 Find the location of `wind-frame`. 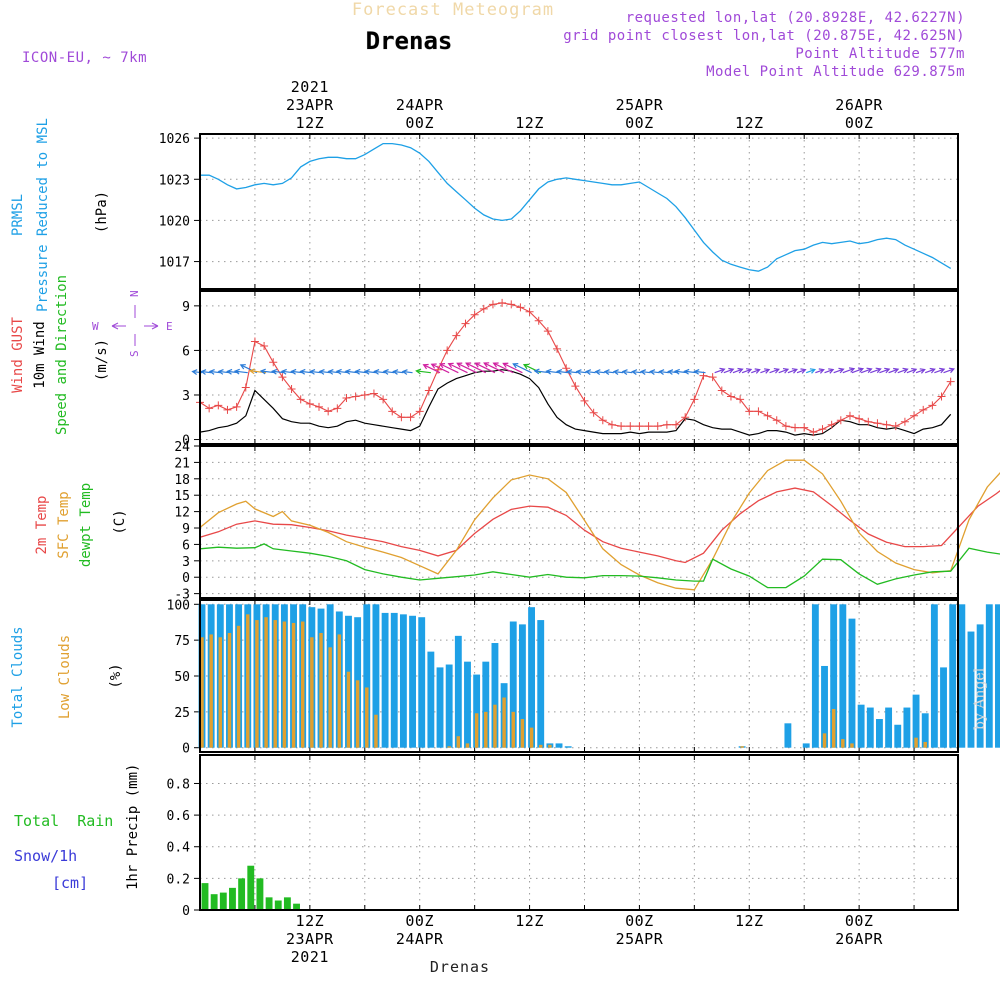

wind-frame is located at coordinates (579, 367).